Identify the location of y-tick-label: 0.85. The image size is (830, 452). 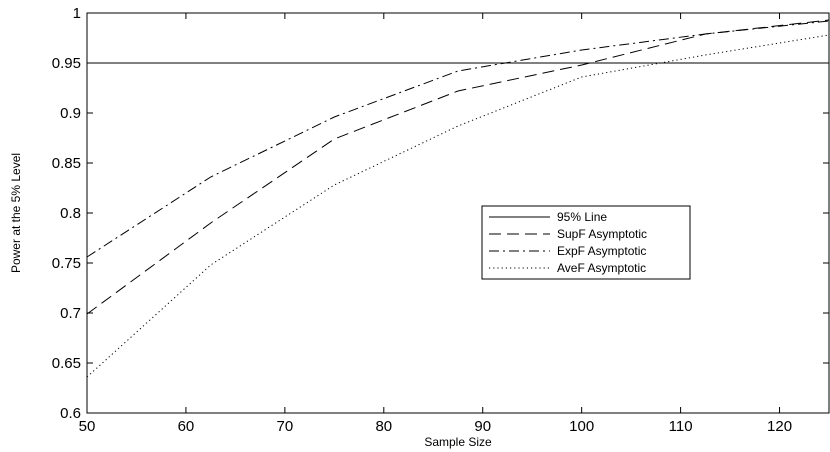
(66, 163).